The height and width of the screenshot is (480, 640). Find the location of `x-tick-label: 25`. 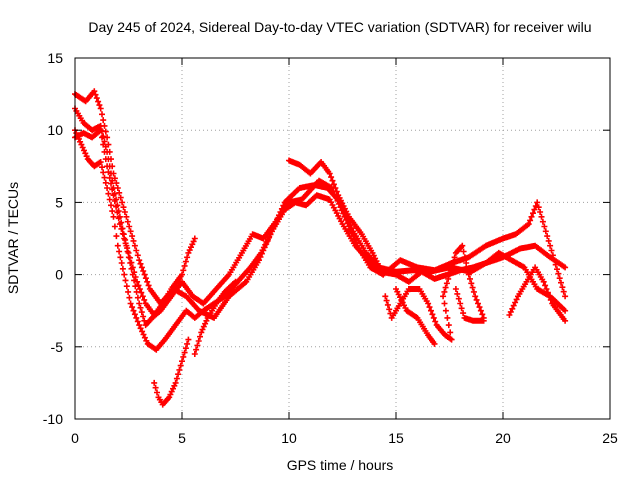

x-tick-label: 25 is located at coordinates (610, 438).